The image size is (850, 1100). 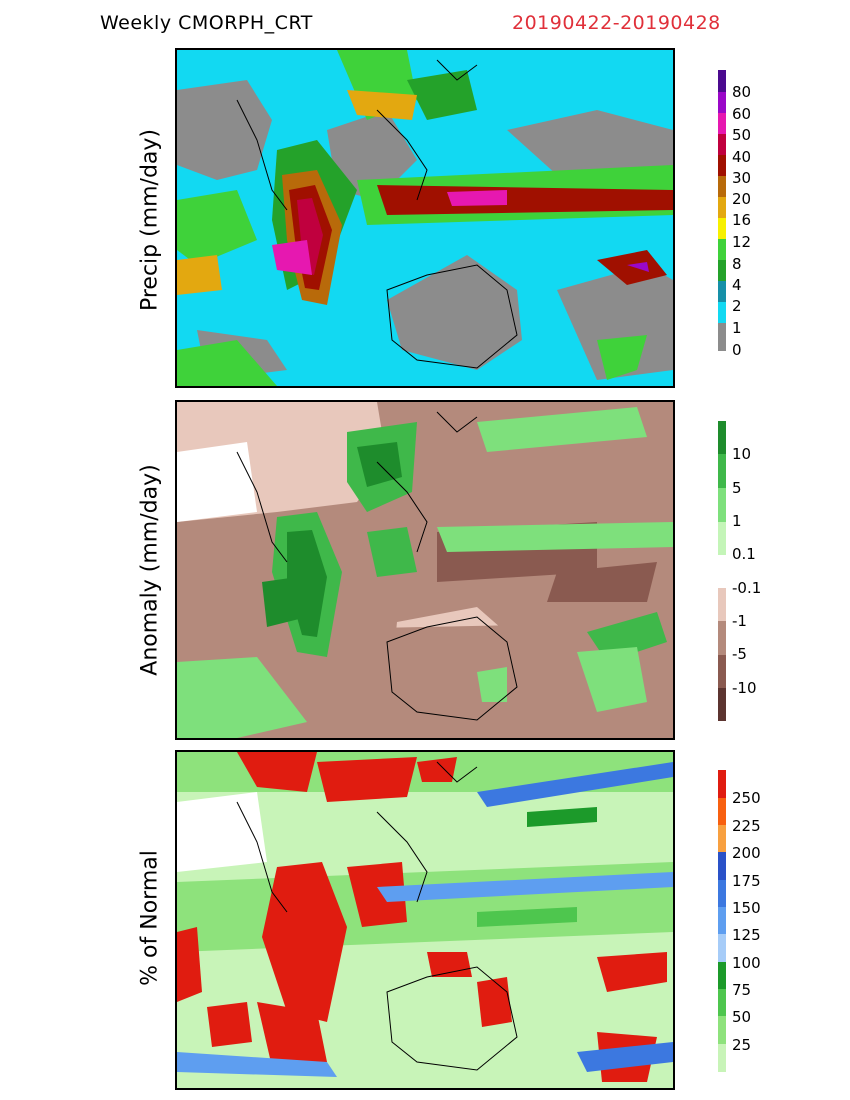 I want to click on colorbar-tick-label: 100, so click(x=746, y=963).